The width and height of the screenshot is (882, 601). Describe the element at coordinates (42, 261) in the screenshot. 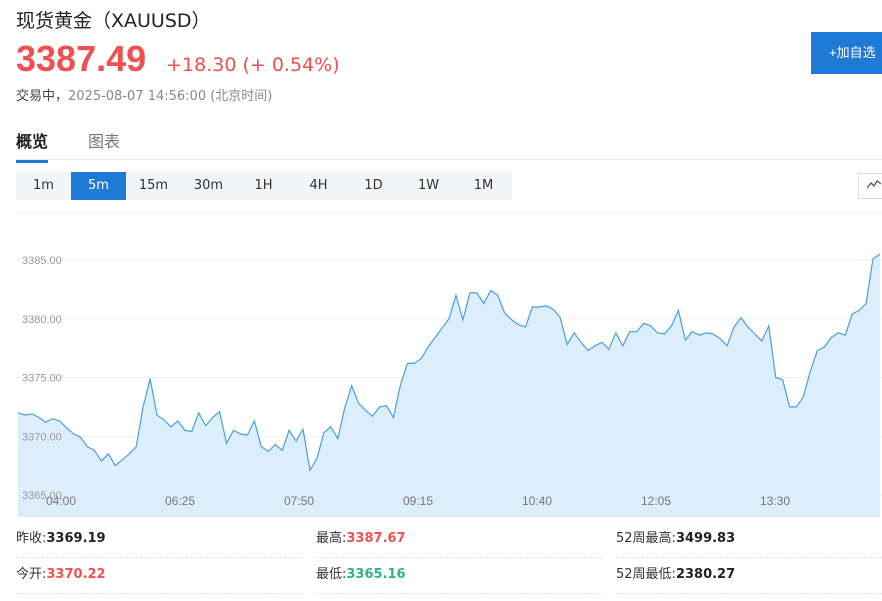

I see `y-tick-label: 3385.00` at that location.